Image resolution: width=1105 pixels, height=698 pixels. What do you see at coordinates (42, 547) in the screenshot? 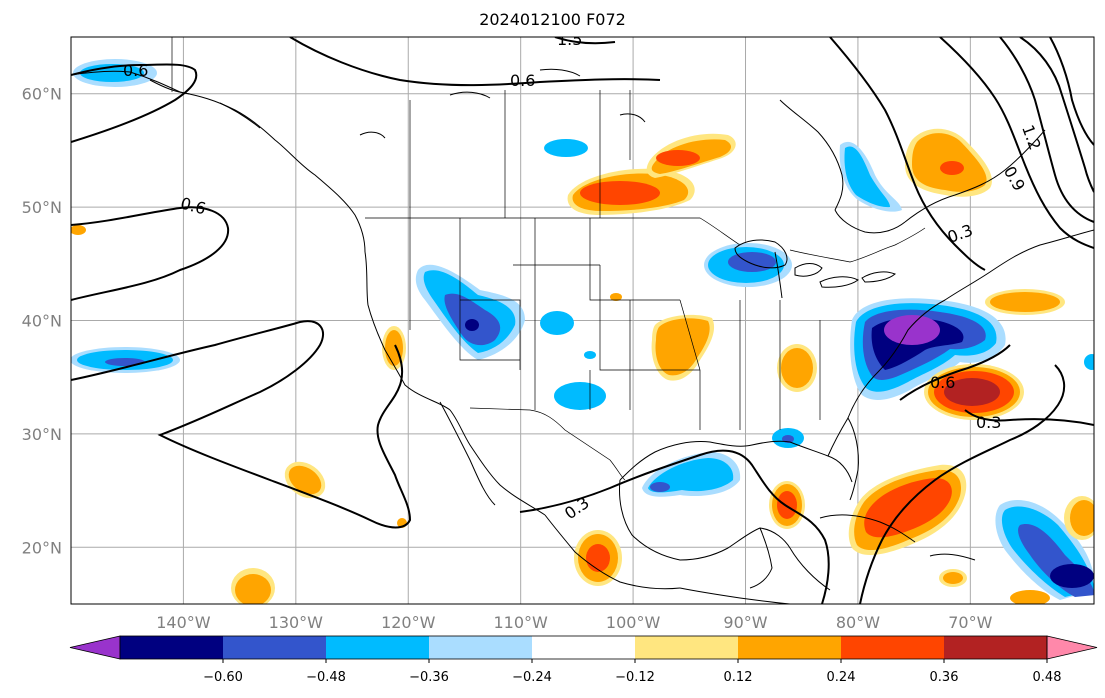
I see `lat-tick-label: 20°N` at bounding box center [42, 547].